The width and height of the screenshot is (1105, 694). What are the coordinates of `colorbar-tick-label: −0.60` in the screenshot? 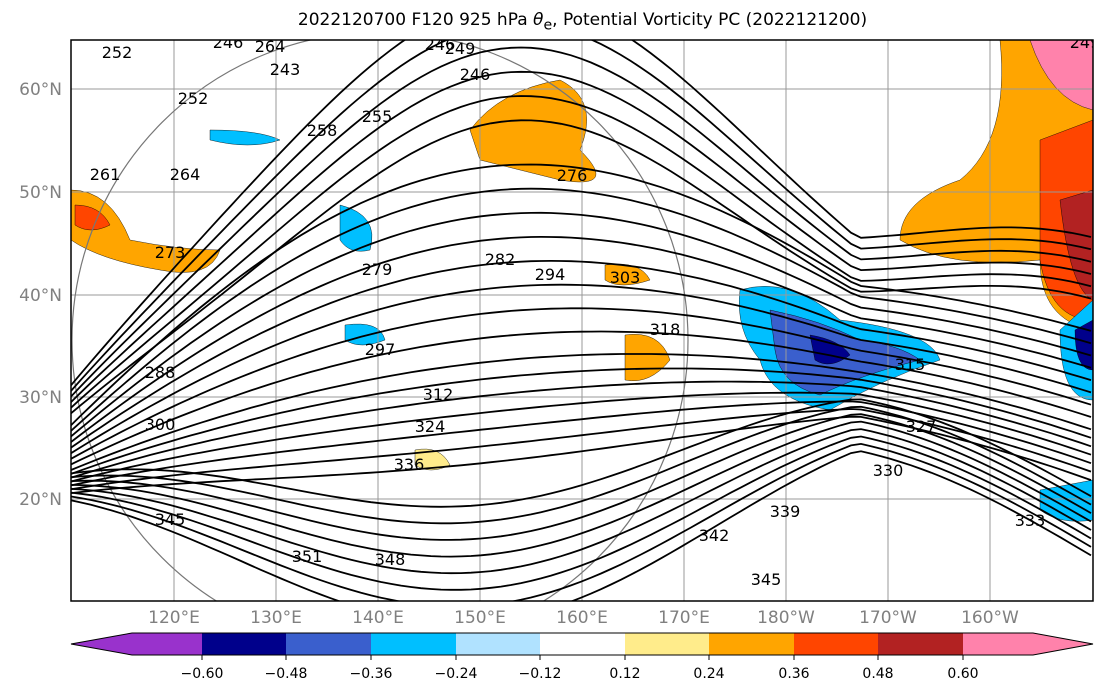 It's located at (202, 674).